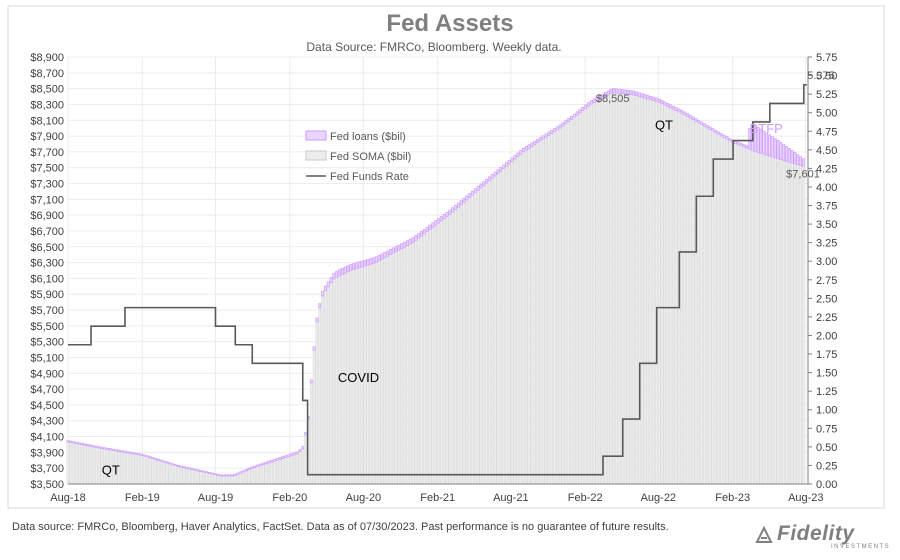 The width and height of the screenshot is (900, 560). What do you see at coordinates (47, 121) in the screenshot?
I see `left-tick-label: $8,100` at bounding box center [47, 121].